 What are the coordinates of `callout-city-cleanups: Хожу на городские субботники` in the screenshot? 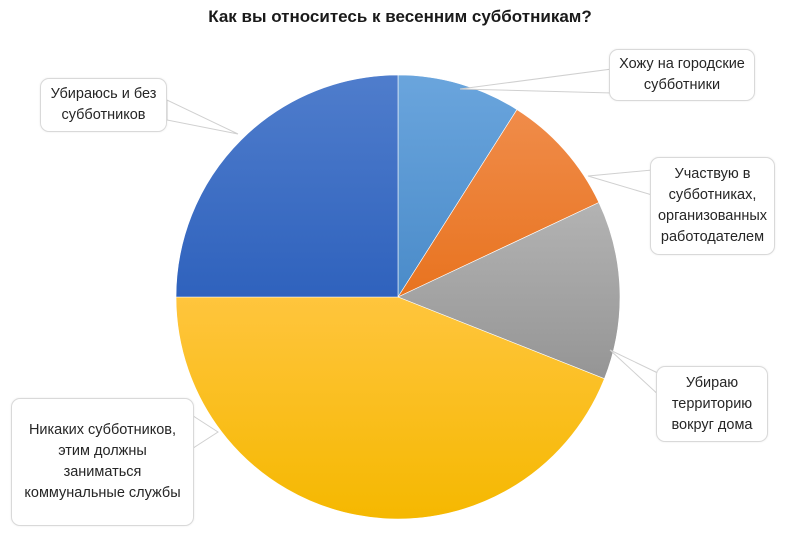 It's located at (682, 75).